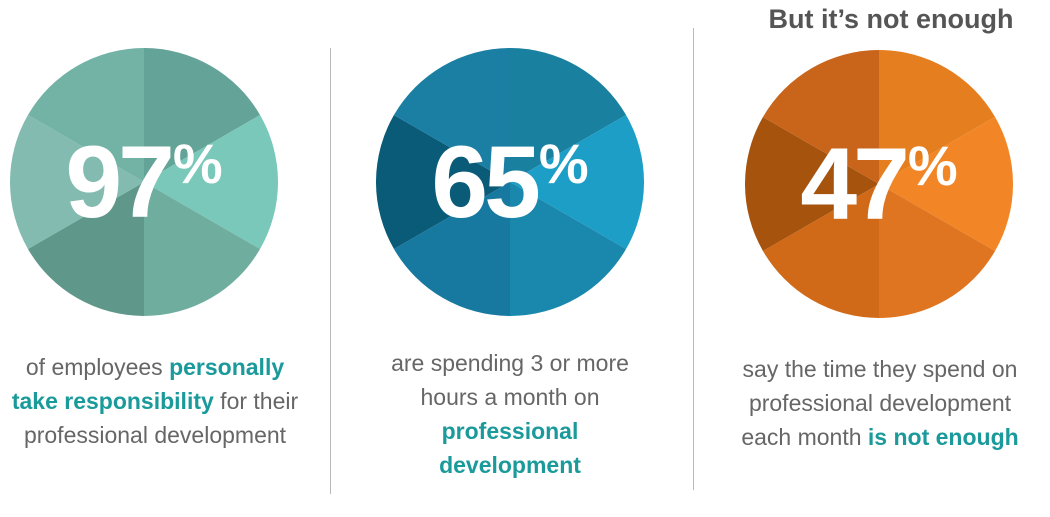  I want to click on stat-percentage: 97%, so click(144, 182).